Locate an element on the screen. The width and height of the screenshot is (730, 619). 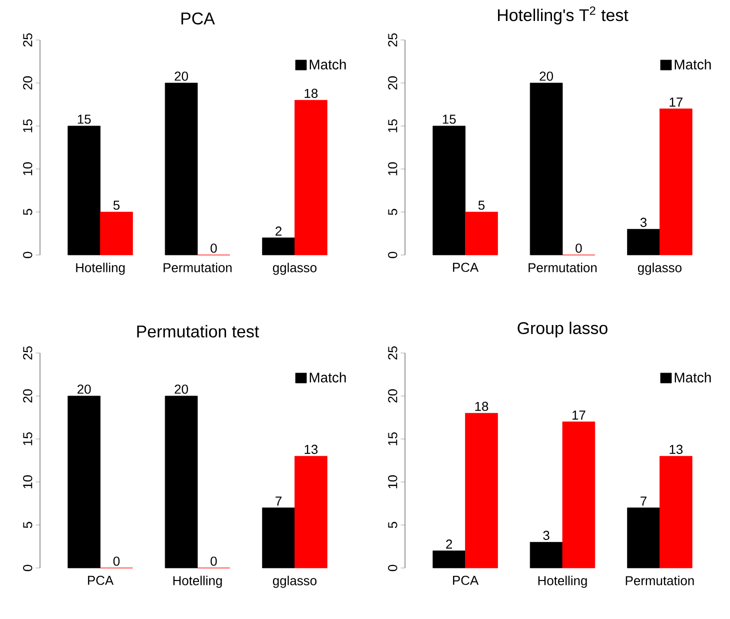
chart-title: Group lasso is located at coordinates (563, 330).